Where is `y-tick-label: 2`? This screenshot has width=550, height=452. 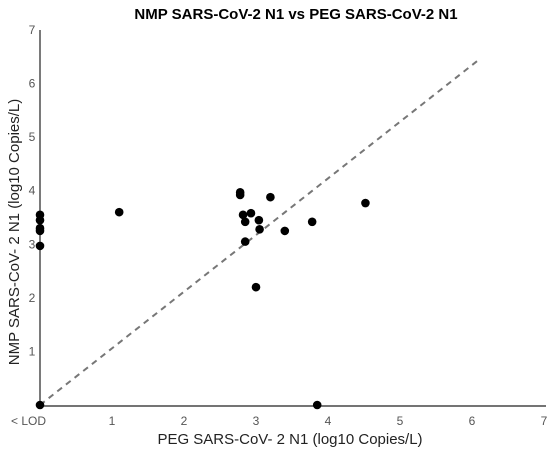 y-tick-label: 2 is located at coordinates (32, 298).